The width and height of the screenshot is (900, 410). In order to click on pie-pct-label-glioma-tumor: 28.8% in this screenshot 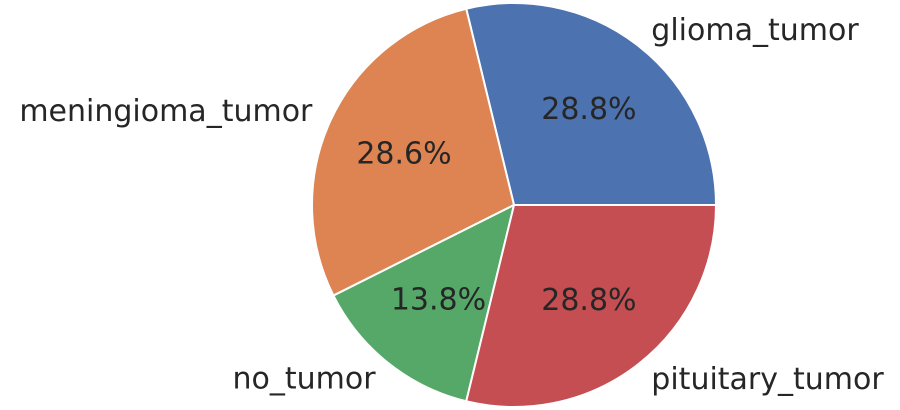, I will do `click(588, 109)`.